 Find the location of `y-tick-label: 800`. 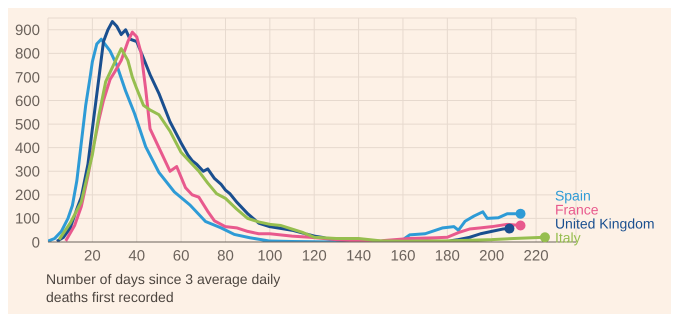

y-tick-label: 800 is located at coordinates (27, 54).